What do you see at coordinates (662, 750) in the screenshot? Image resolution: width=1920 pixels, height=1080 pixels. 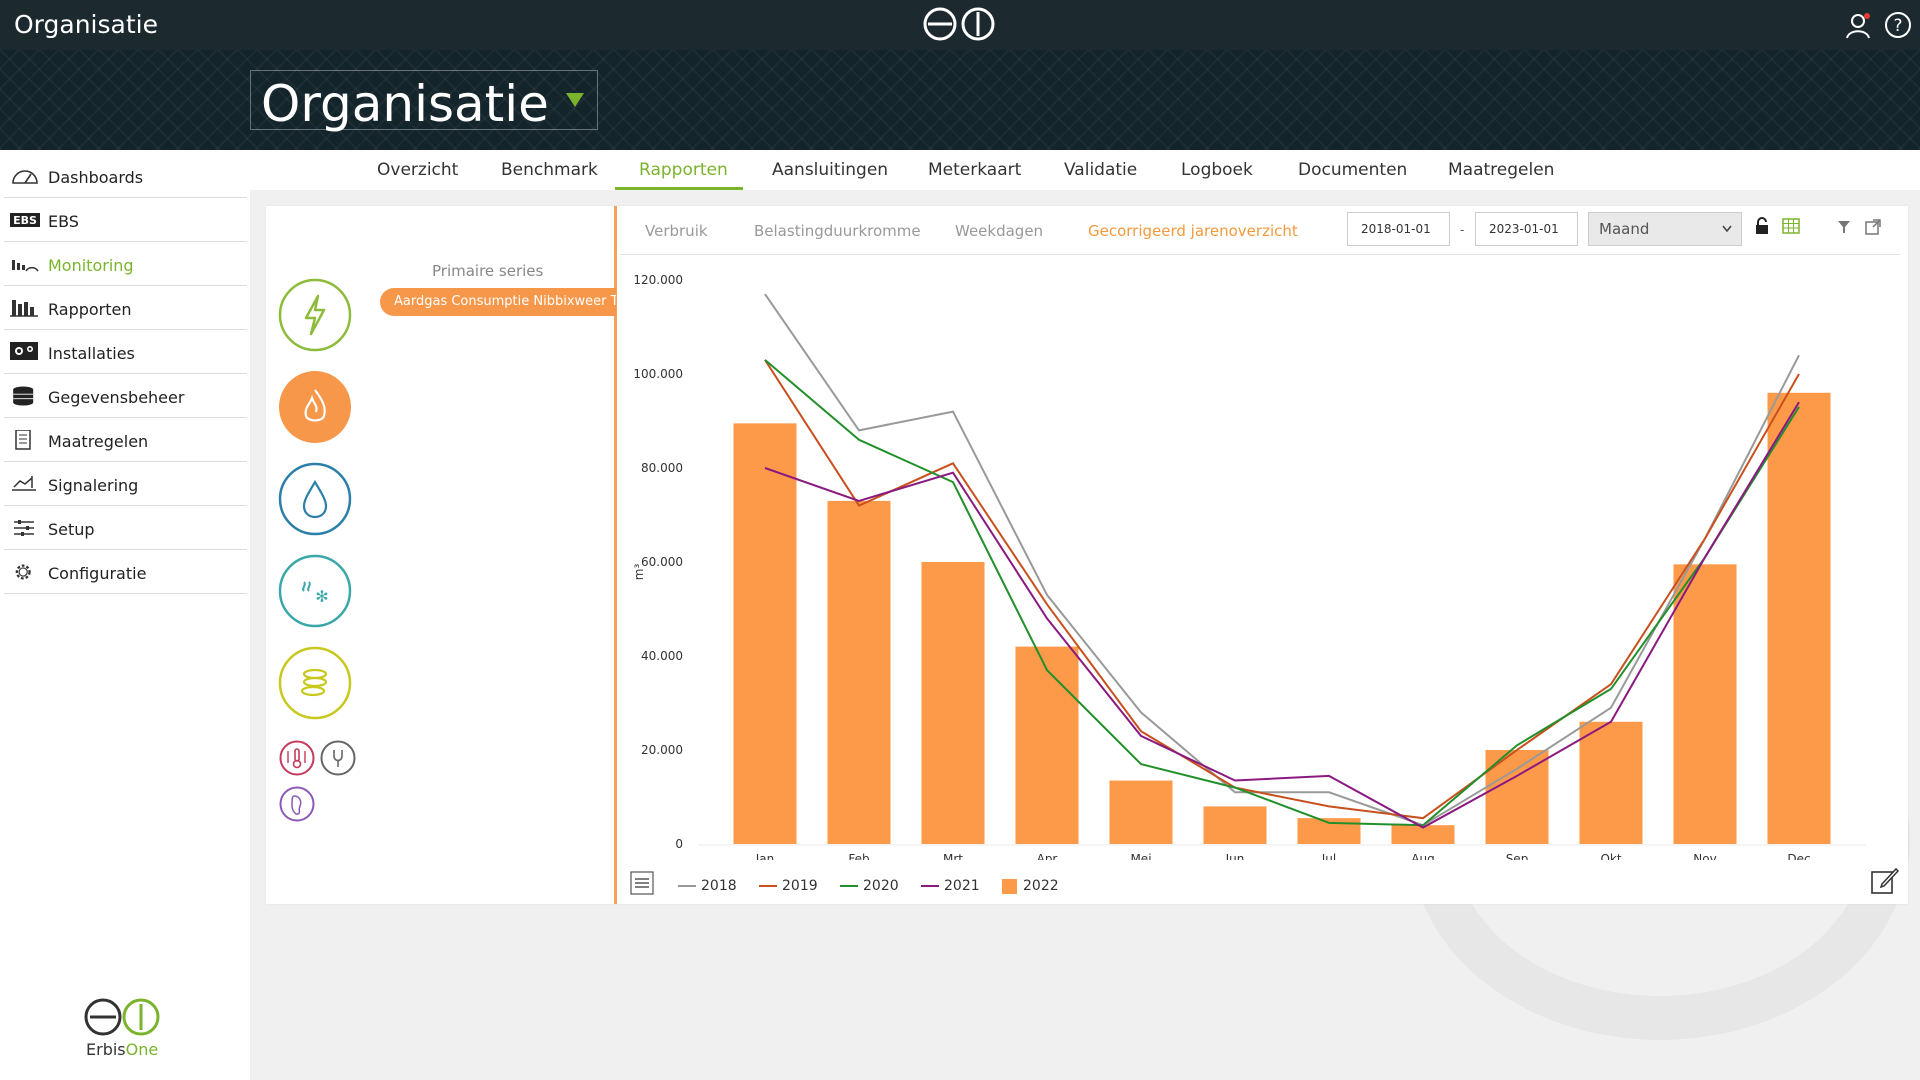 I see `y-tick-label: 20.000` at bounding box center [662, 750].